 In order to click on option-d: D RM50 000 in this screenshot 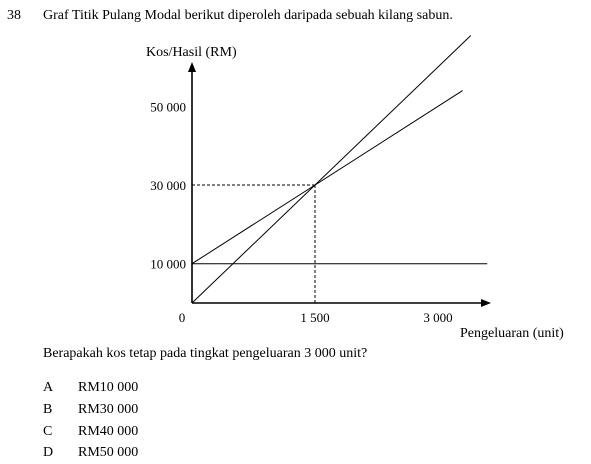, I will do `click(90, 453)`.